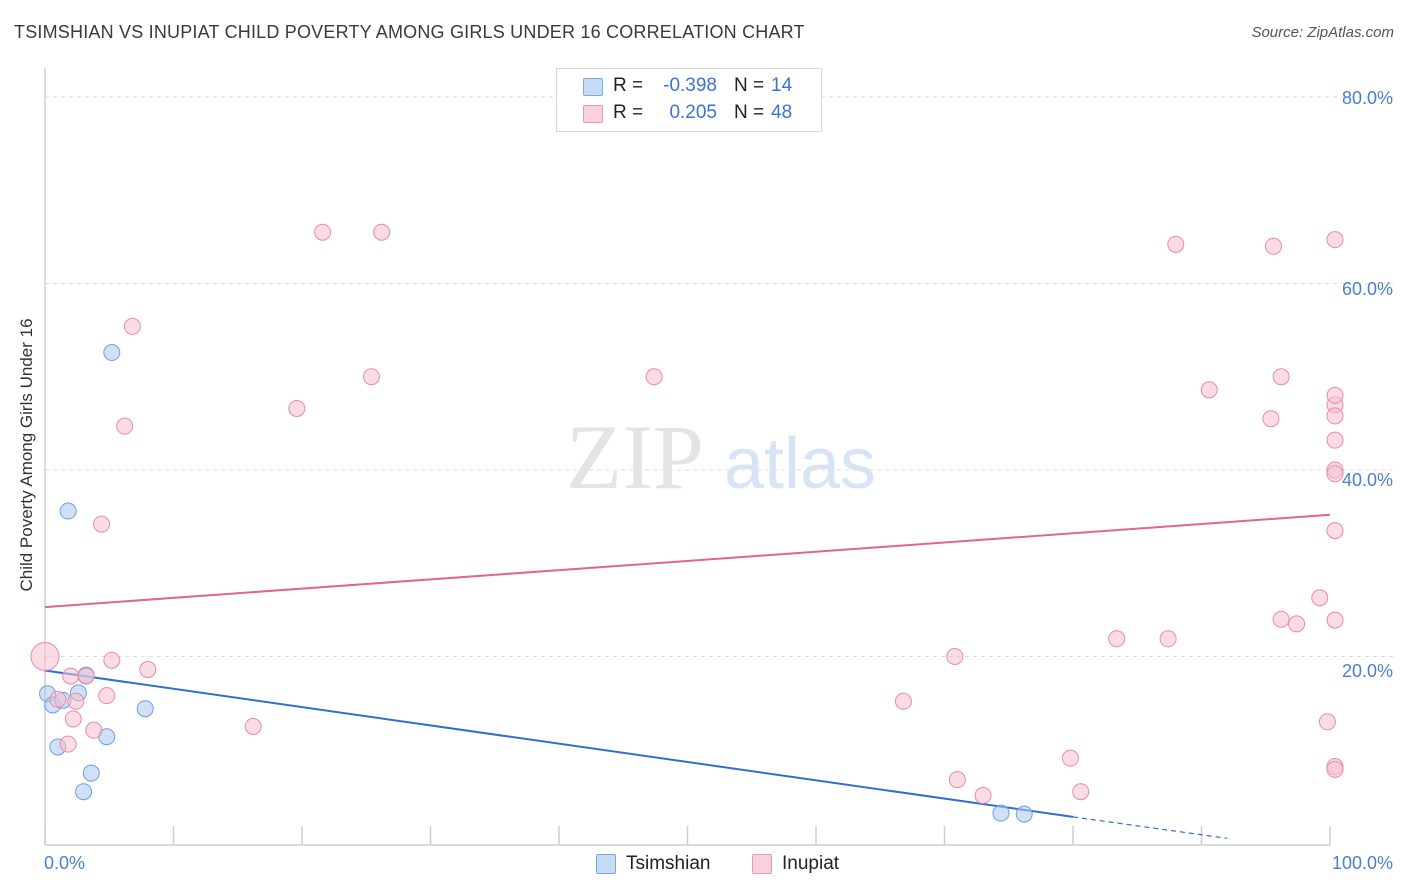 Image resolution: width=1406 pixels, height=892 pixels. What do you see at coordinates (782, 112) in the screenshot?
I see `stats-n-value: 48` at bounding box center [782, 112].